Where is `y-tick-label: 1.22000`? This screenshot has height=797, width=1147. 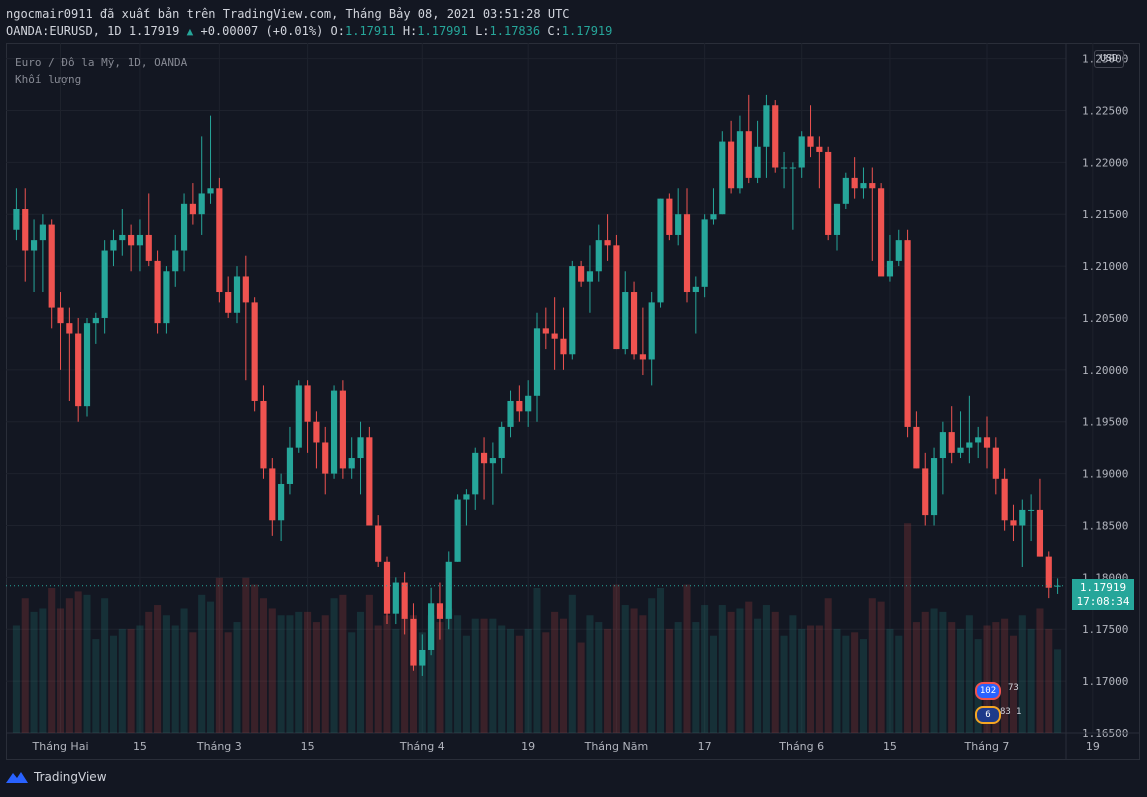 y-tick-label: 1.22000 is located at coordinates (1105, 162).